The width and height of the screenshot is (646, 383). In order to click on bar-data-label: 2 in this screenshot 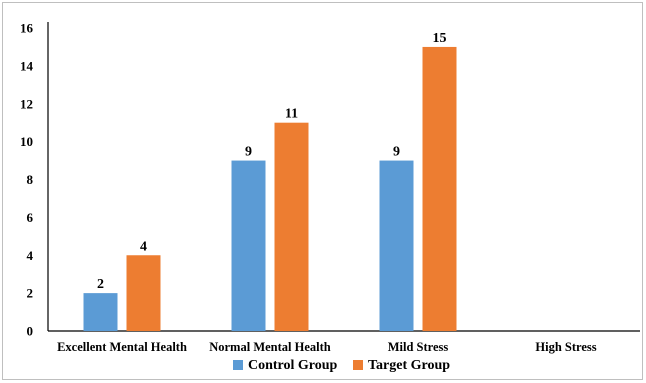, I will do `click(100, 284)`.